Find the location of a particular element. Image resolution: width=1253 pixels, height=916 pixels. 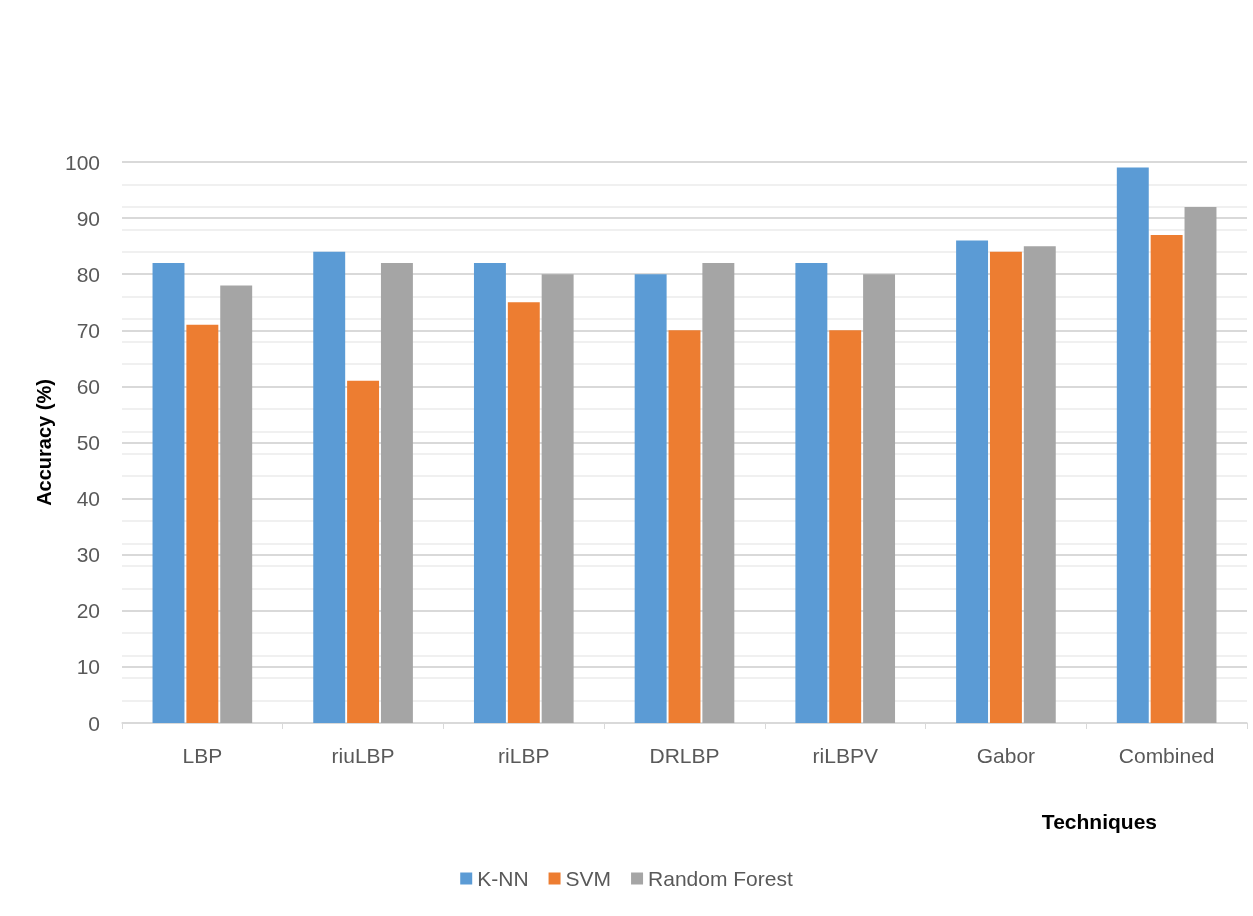

legend-label: K-NN is located at coordinates (503, 878).